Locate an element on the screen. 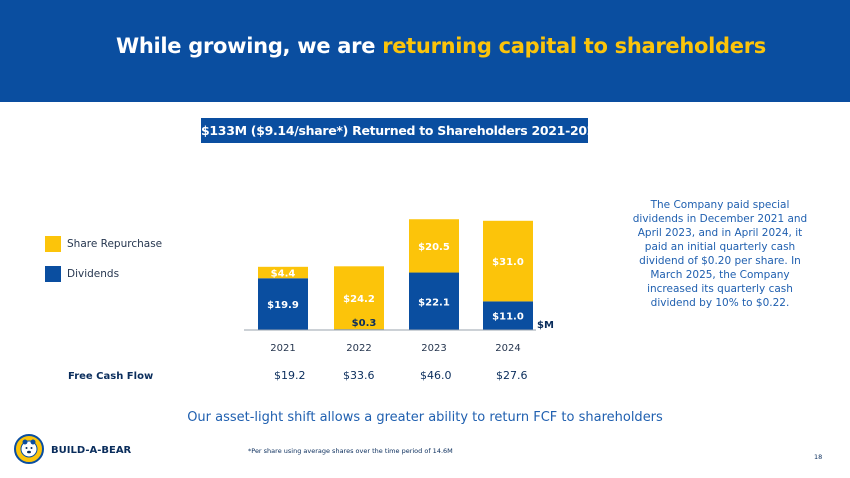 The height and width of the screenshot is (478, 850). title-highlight: returning capital to shareholders is located at coordinates (574, 46).